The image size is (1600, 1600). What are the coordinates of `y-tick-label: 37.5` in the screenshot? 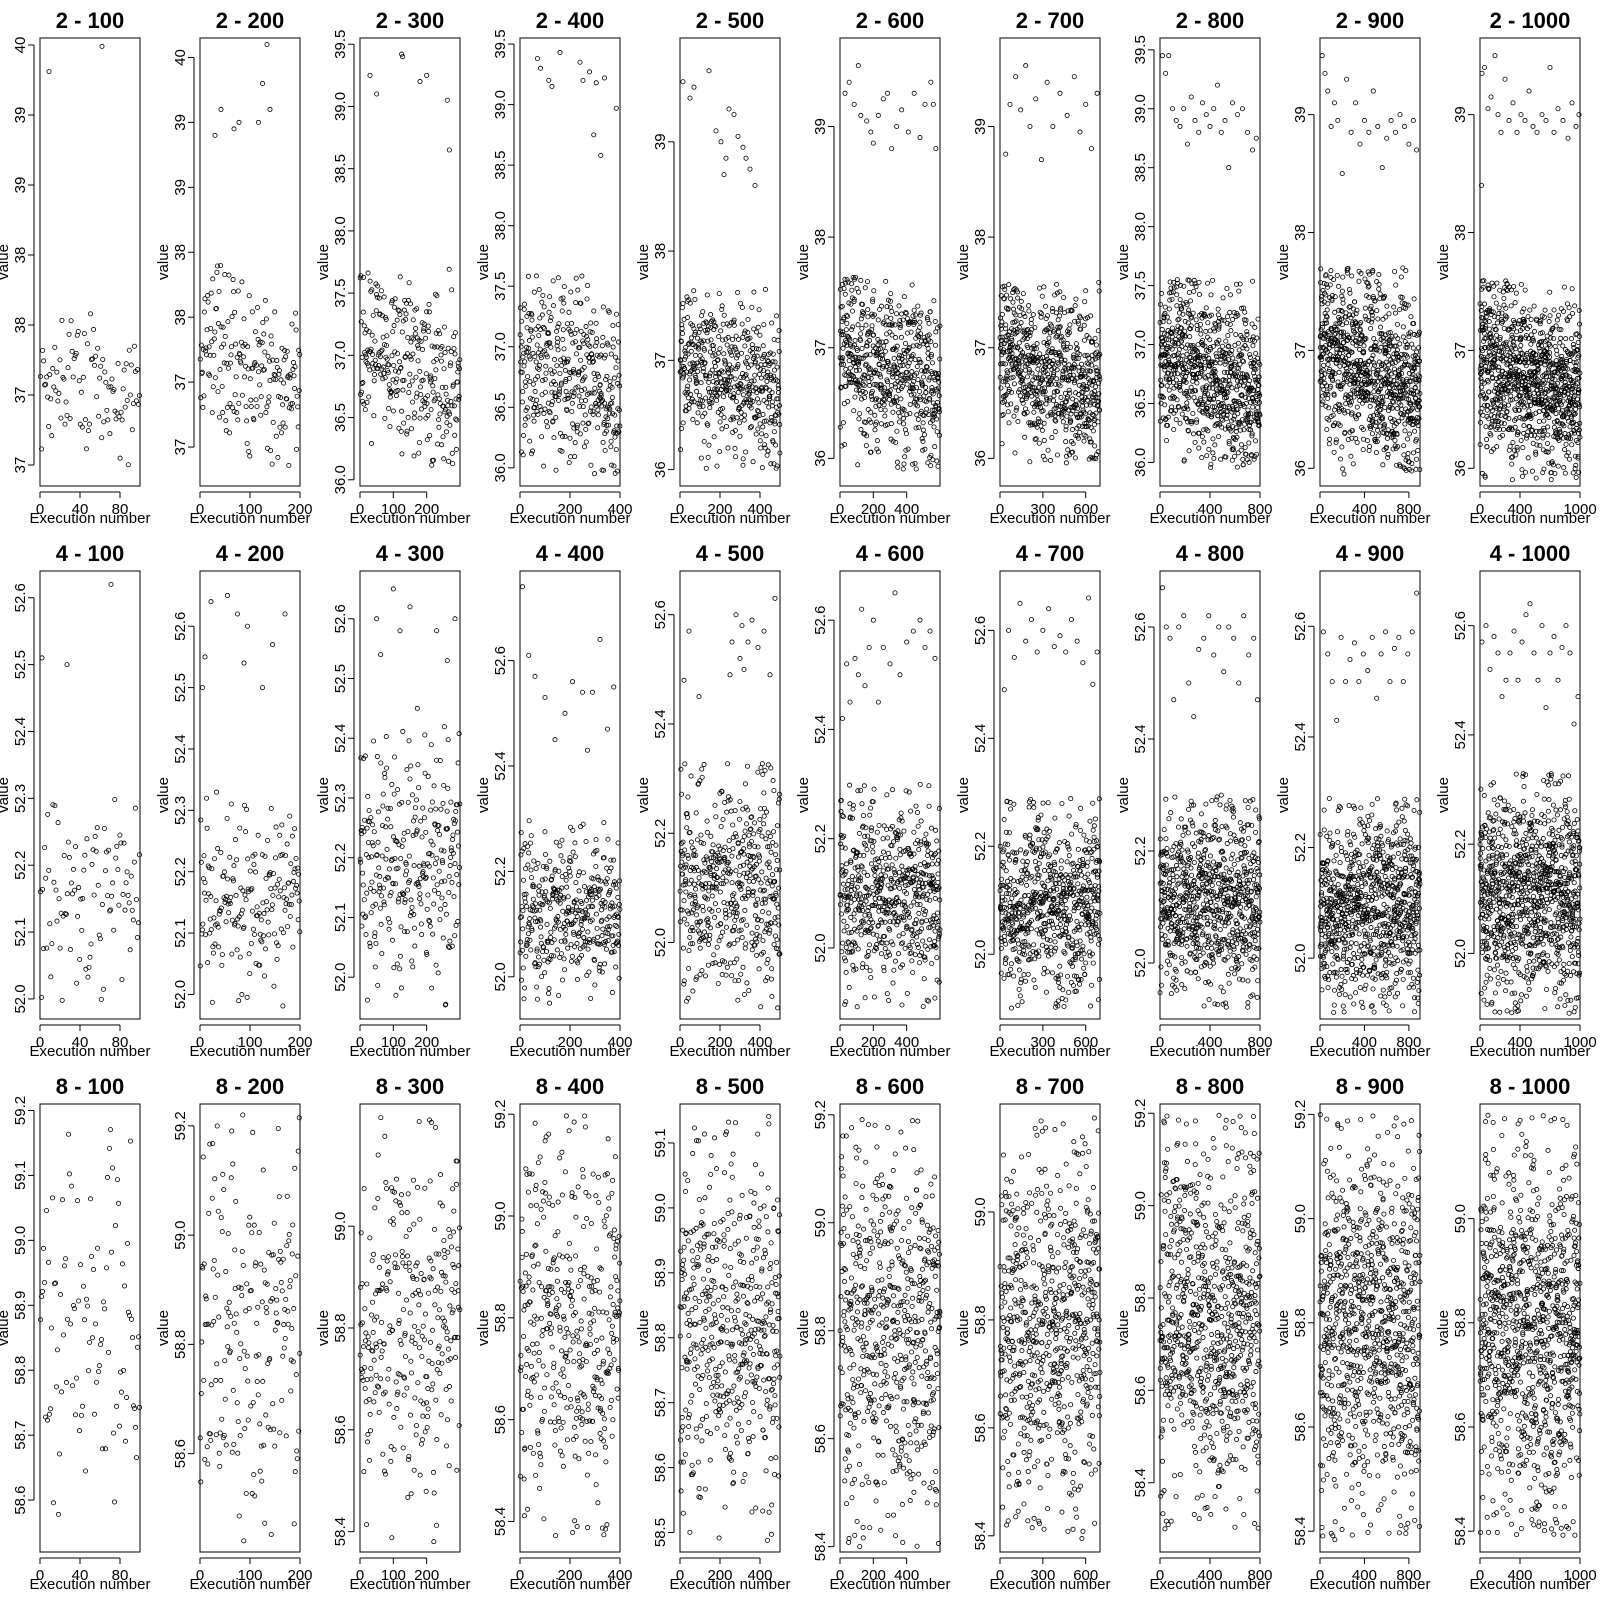 It's located at (340, 293).